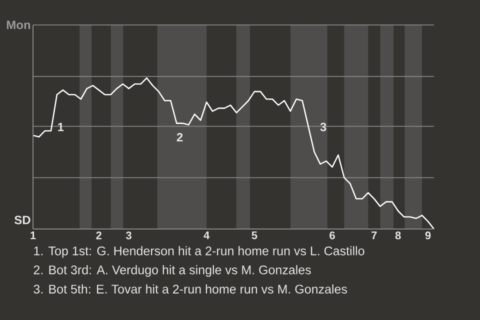  I want to click on x-tick-label: 8, so click(398, 236).